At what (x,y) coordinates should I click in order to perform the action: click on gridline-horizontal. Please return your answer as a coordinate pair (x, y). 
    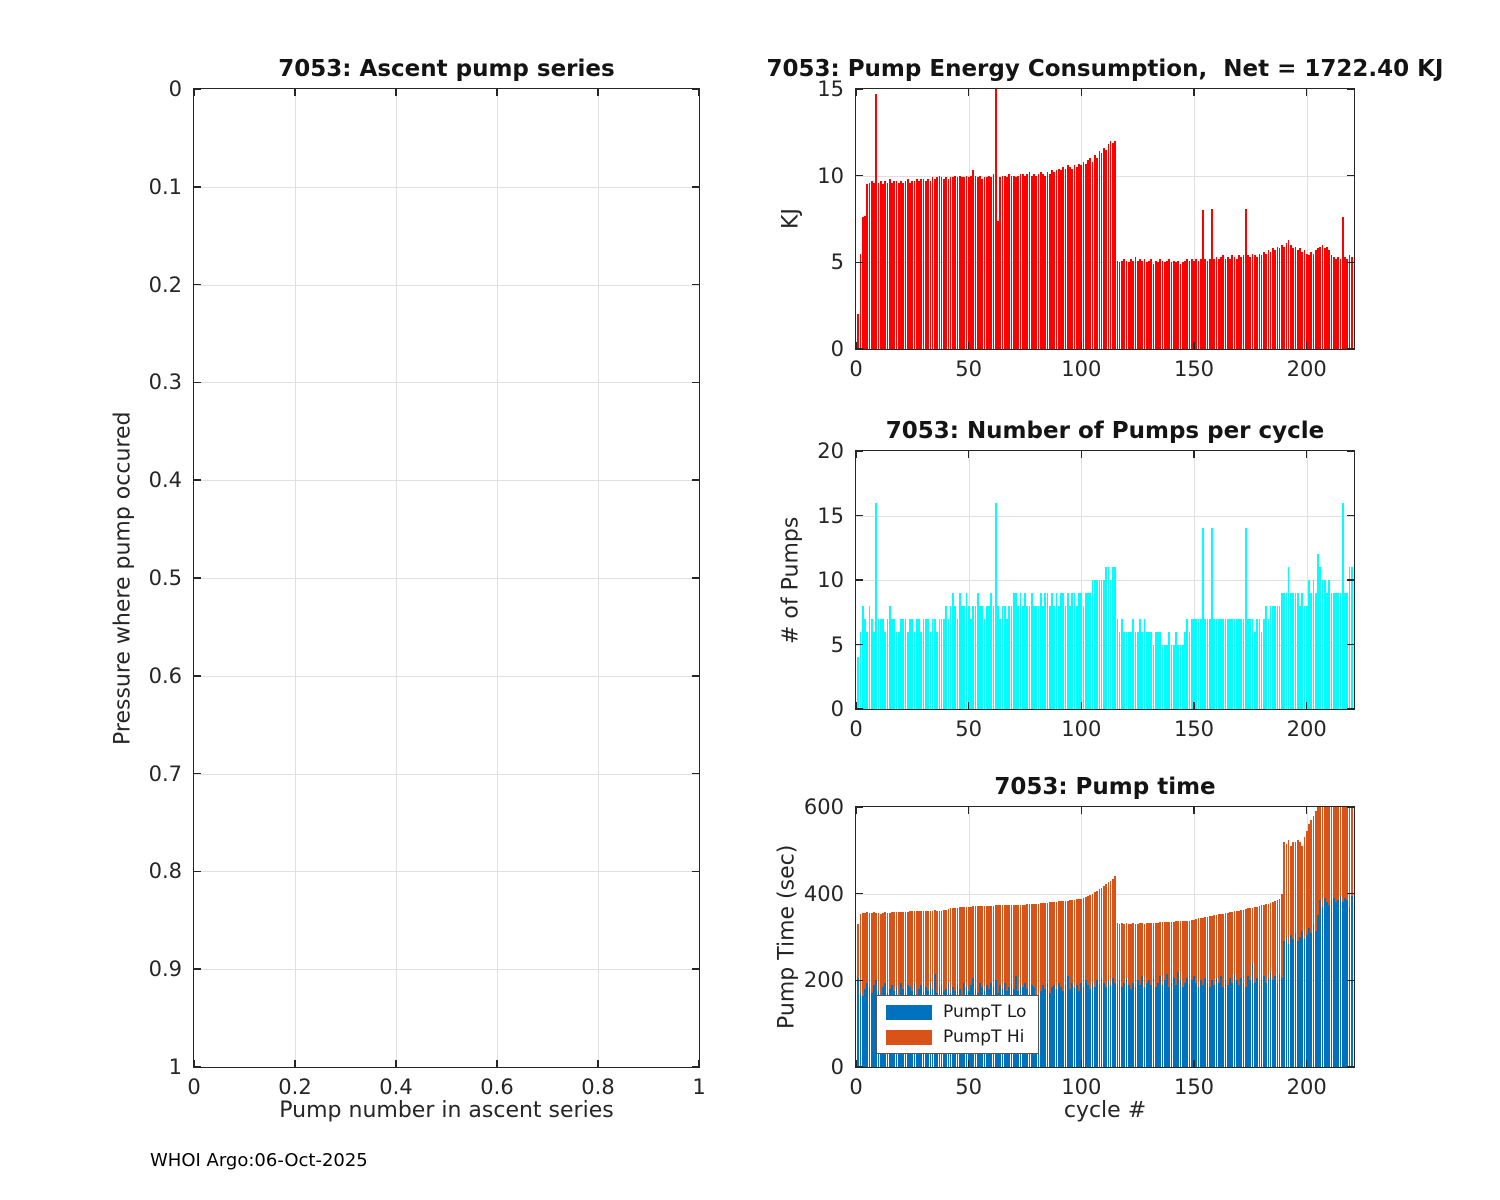
    Looking at the image, I should click on (1105, 580).